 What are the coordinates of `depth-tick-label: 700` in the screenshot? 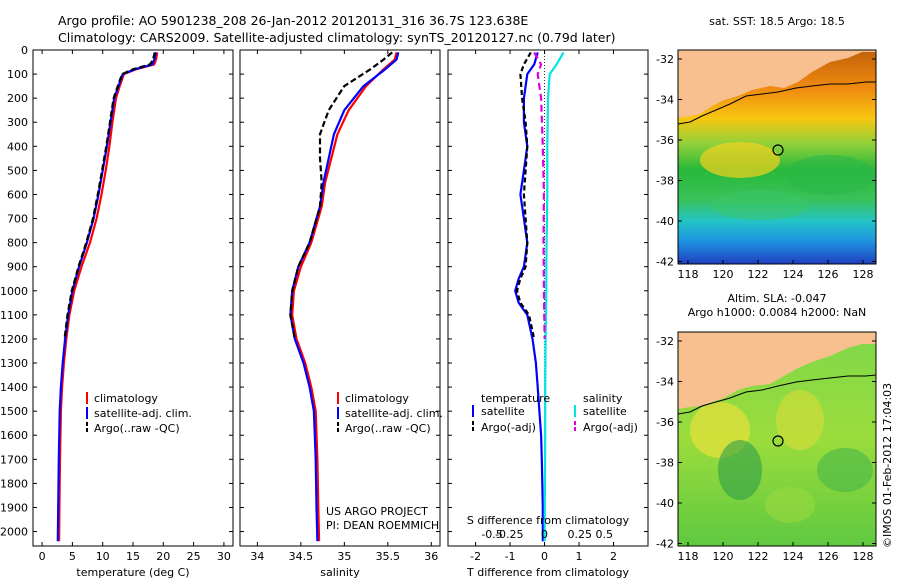 It's located at (17, 219).